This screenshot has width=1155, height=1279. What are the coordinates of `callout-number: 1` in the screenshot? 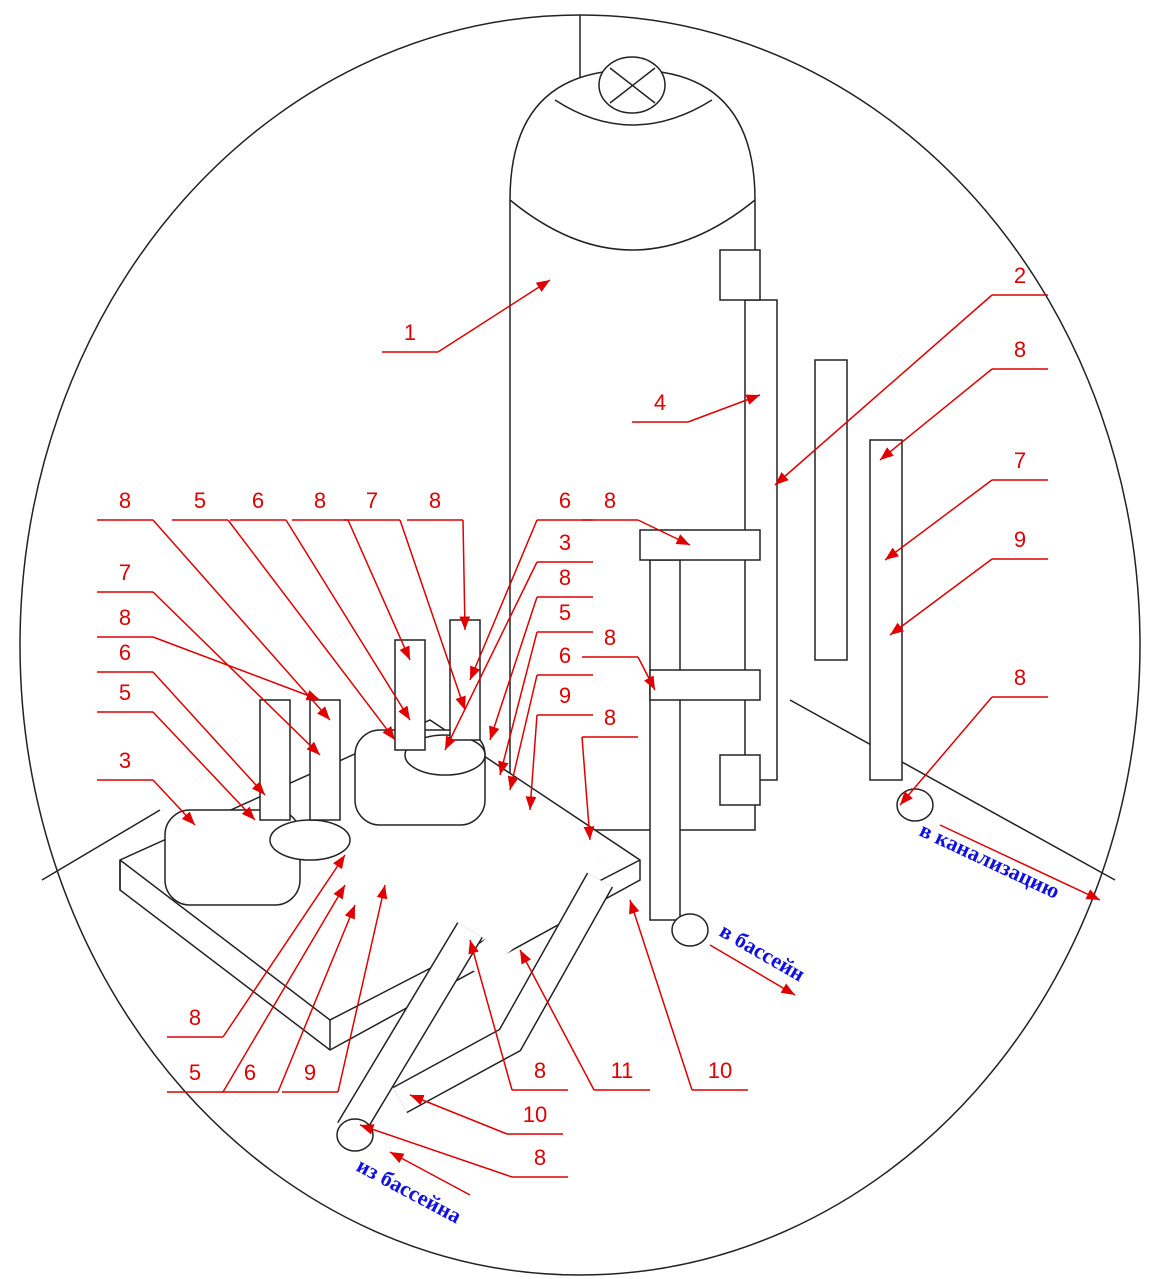 It's located at (410, 332).